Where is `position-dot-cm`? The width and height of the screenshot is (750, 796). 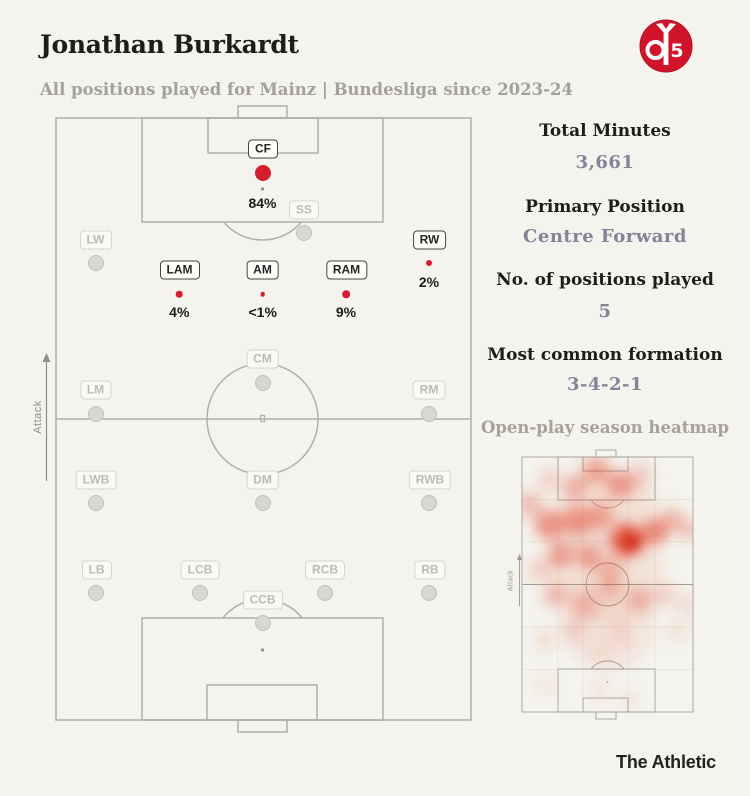 position-dot-cm is located at coordinates (262, 383).